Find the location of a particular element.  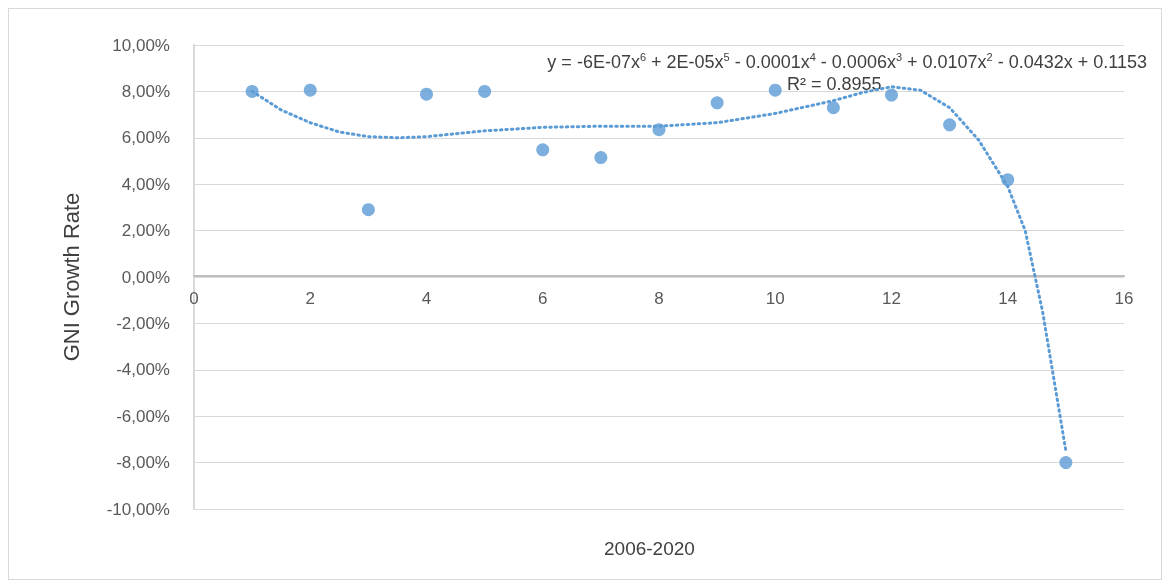

x-tick-label: 16 is located at coordinates (1124, 298).